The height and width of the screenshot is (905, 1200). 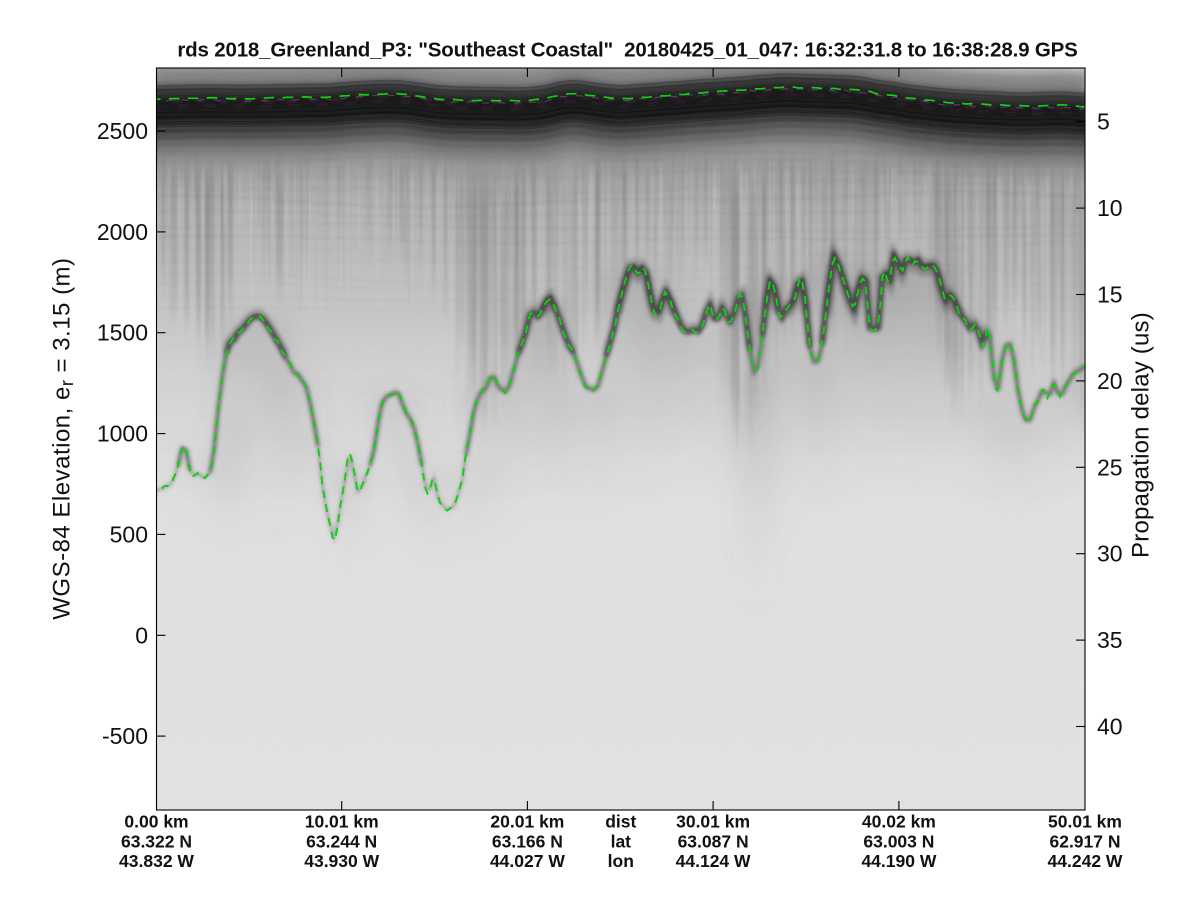 I want to click on svg-text:WGS-84 Elevation, er = 3.15 (m: WGS-84 Elevation, er = 3.15 (m), so click(x=63, y=438).